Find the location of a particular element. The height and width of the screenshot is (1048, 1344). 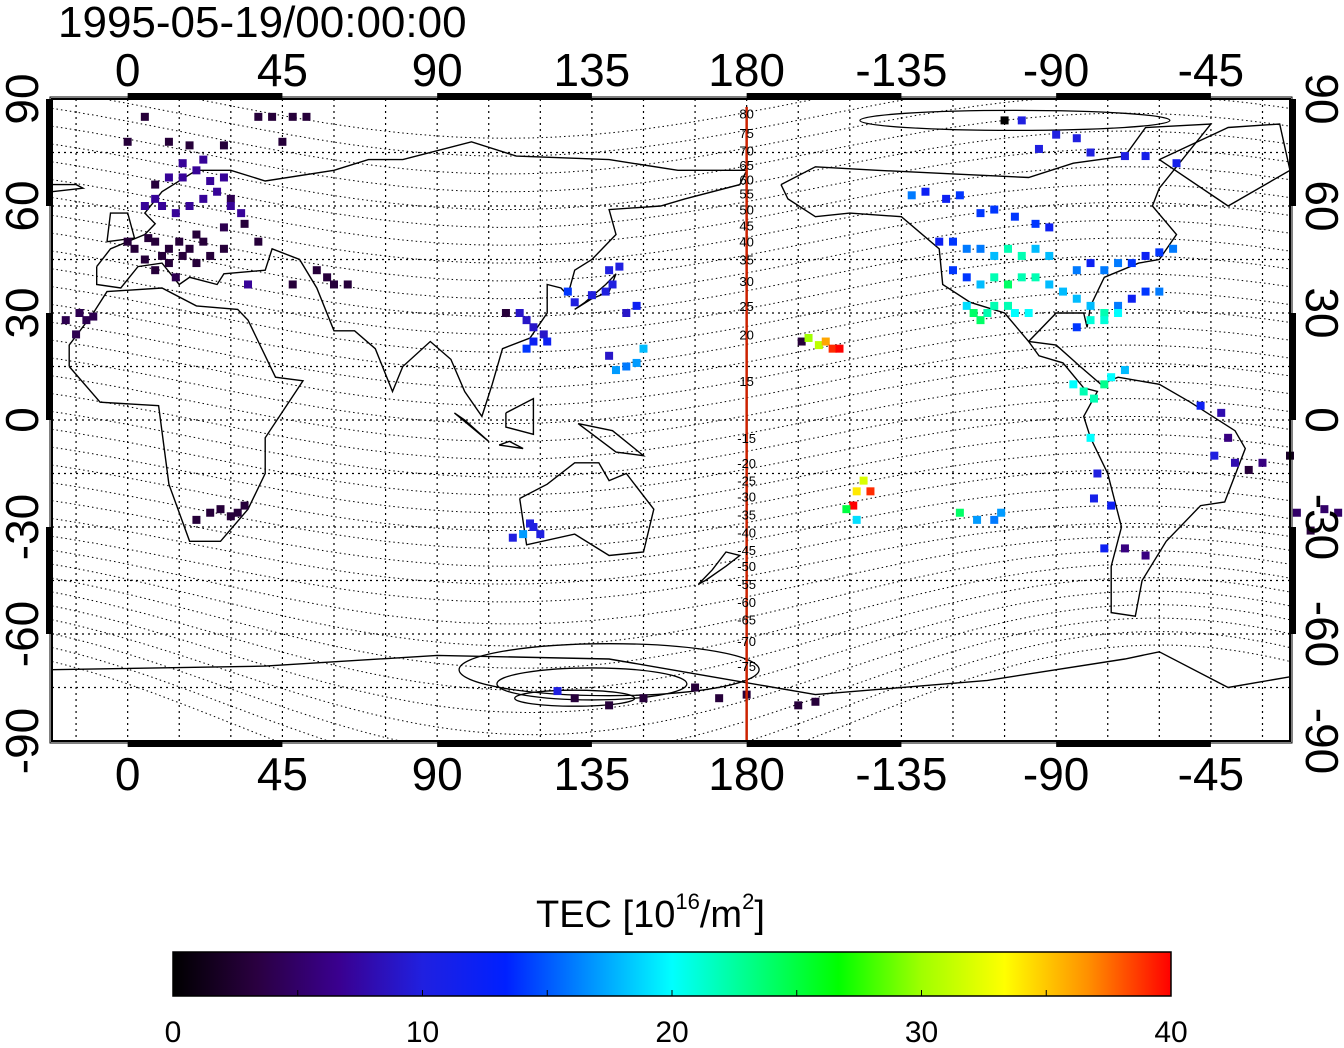

contour-label: 20 is located at coordinates (746, 334).